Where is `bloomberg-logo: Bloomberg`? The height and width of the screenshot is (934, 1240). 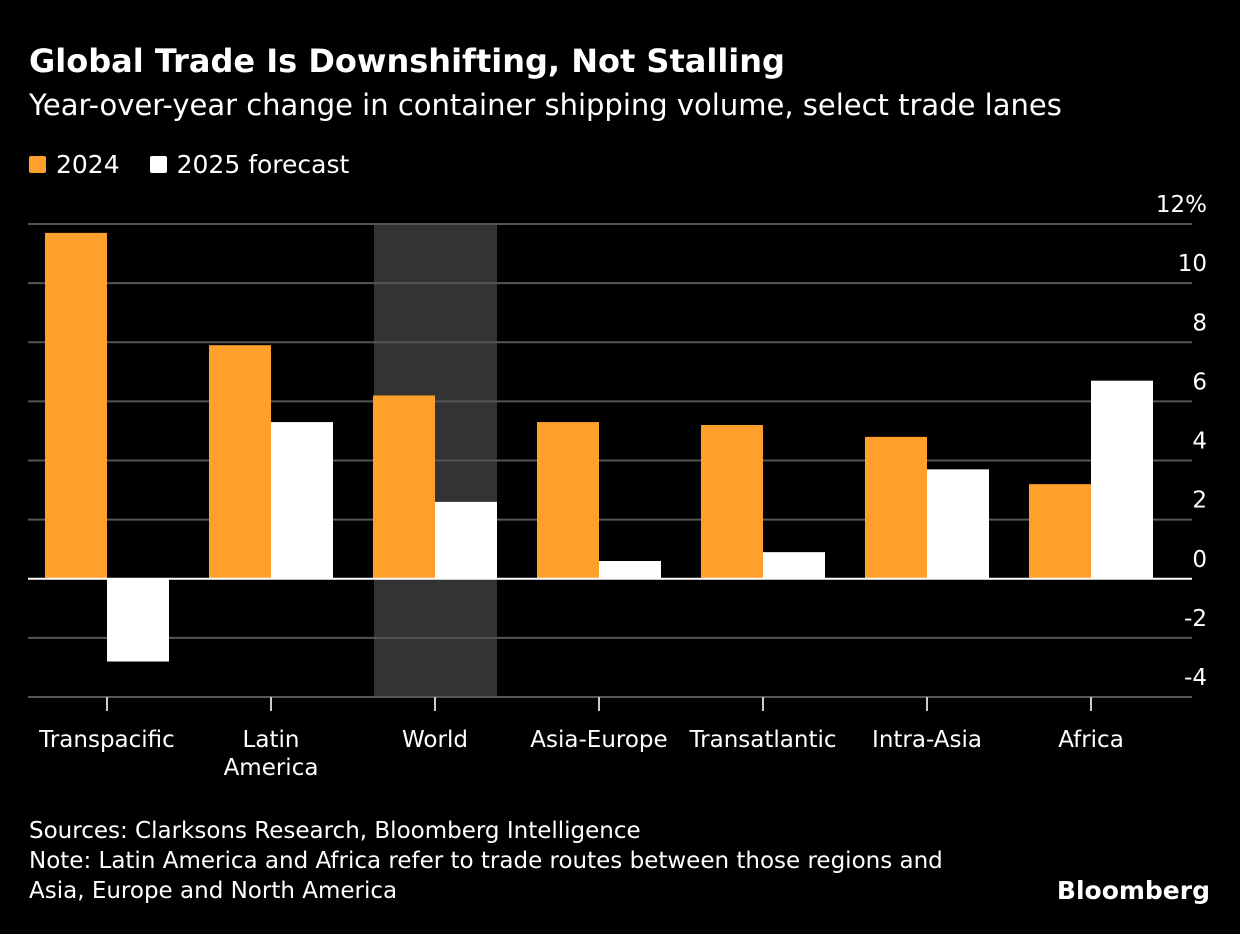
bloomberg-logo: Bloomberg is located at coordinates (1133, 890).